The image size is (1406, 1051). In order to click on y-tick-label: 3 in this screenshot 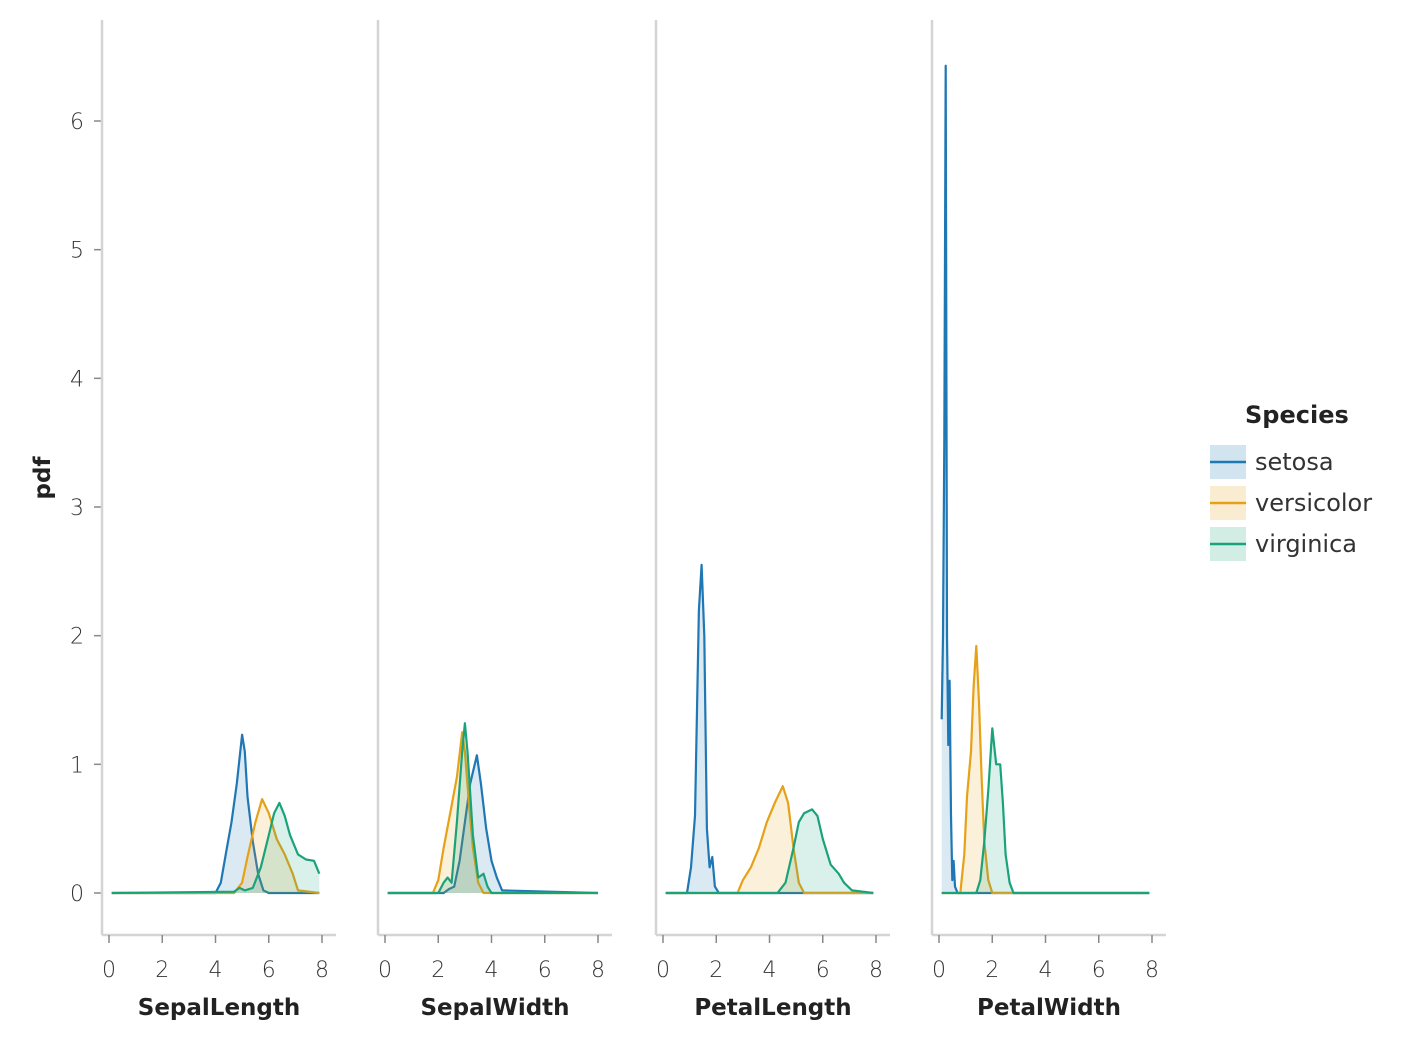, I will do `click(77, 508)`.